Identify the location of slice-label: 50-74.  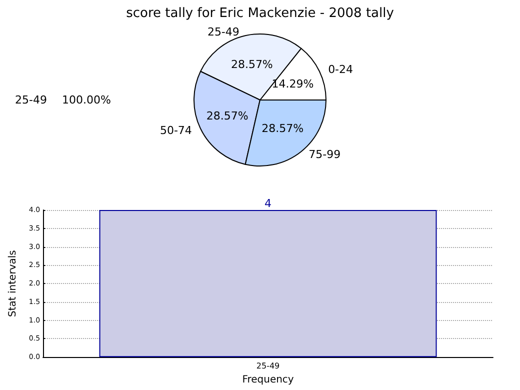
(176, 130).